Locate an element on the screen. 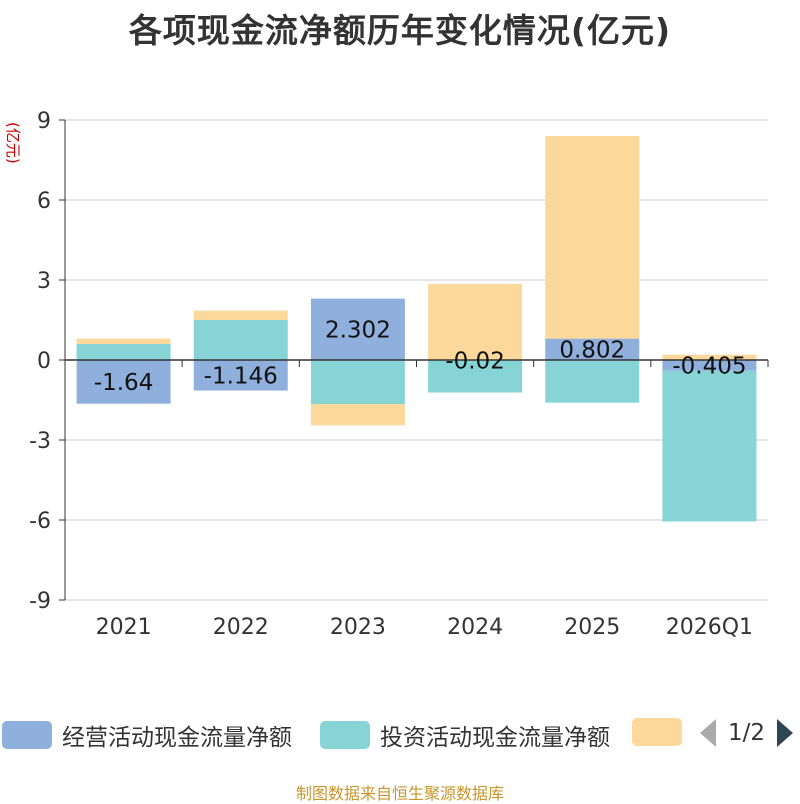  bar-investing-2022 is located at coordinates (240, 340).